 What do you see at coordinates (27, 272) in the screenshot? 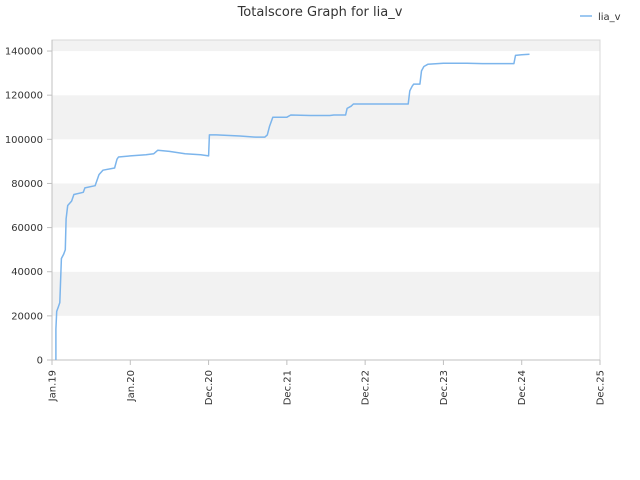
I see `y-tick-label: 40000` at bounding box center [27, 272].